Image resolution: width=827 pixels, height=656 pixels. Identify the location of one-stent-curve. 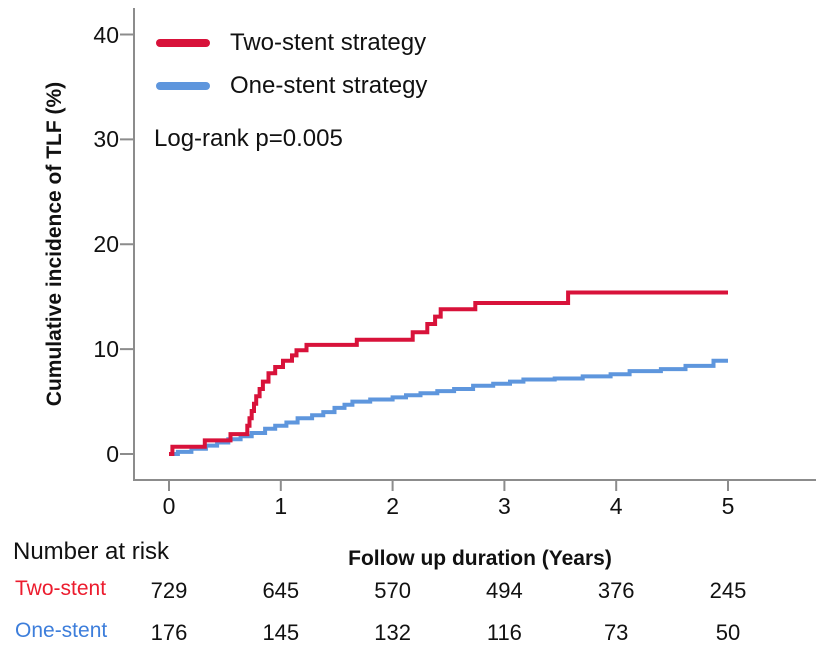
(448, 407).